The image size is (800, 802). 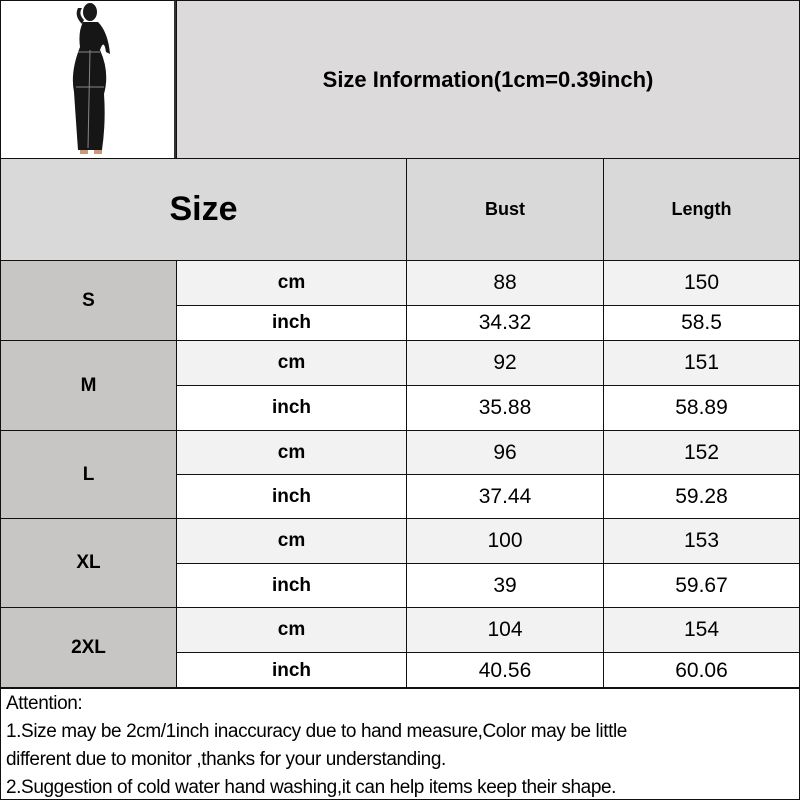 What do you see at coordinates (701, 630) in the screenshot?
I see `length-value-cm: 154` at bounding box center [701, 630].